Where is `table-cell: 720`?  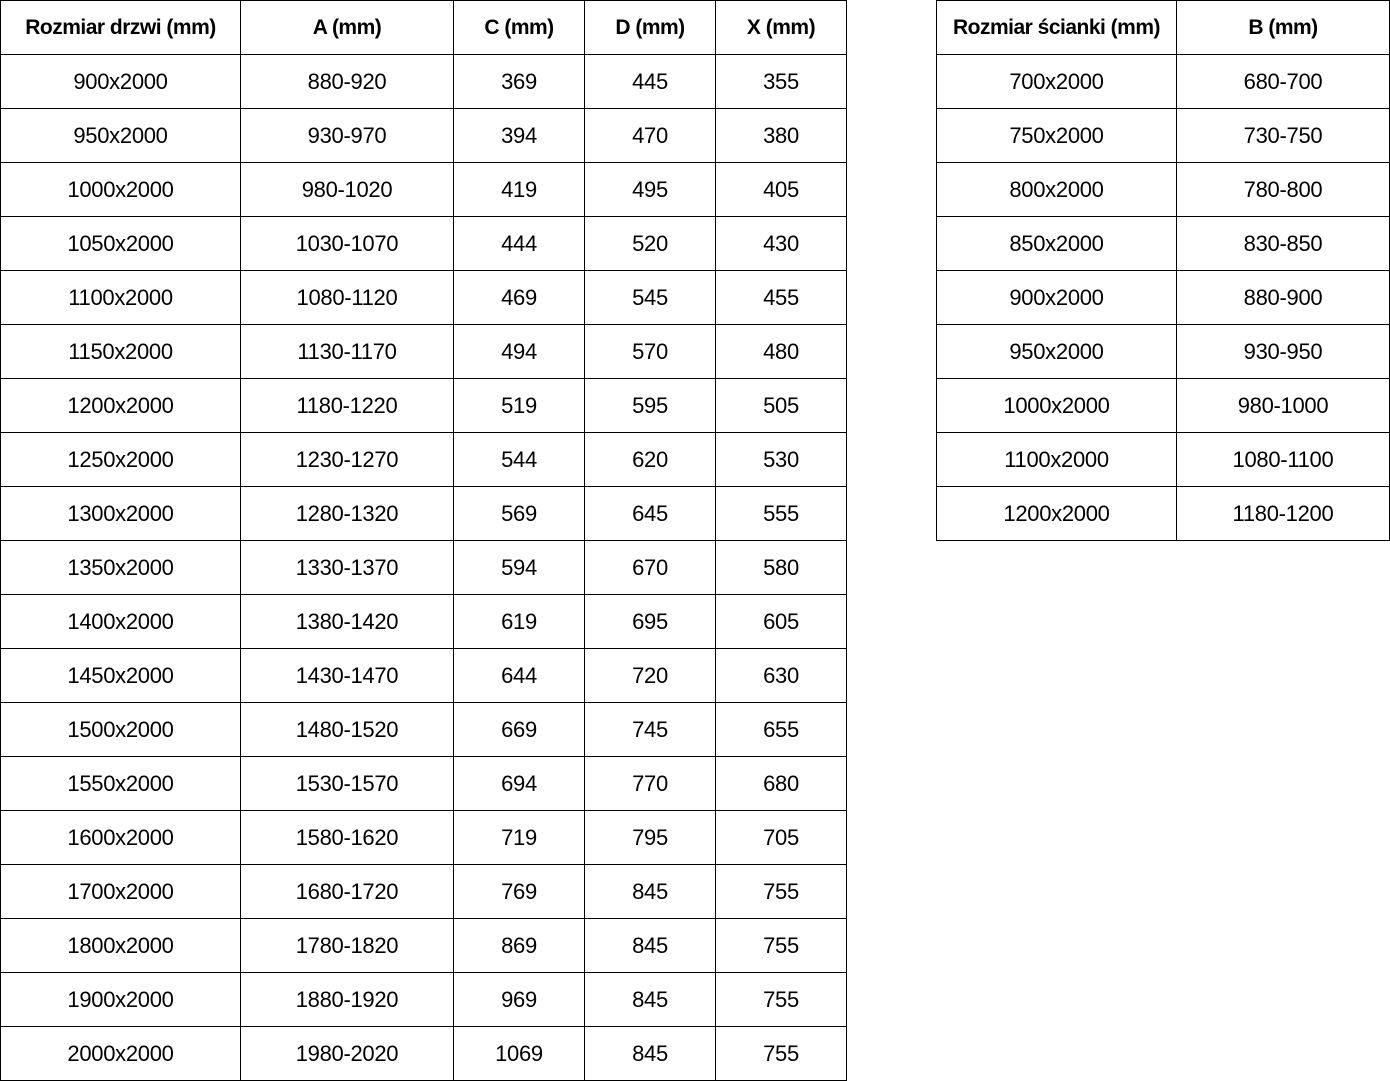
table-cell: 720 is located at coordinates (650, 675).